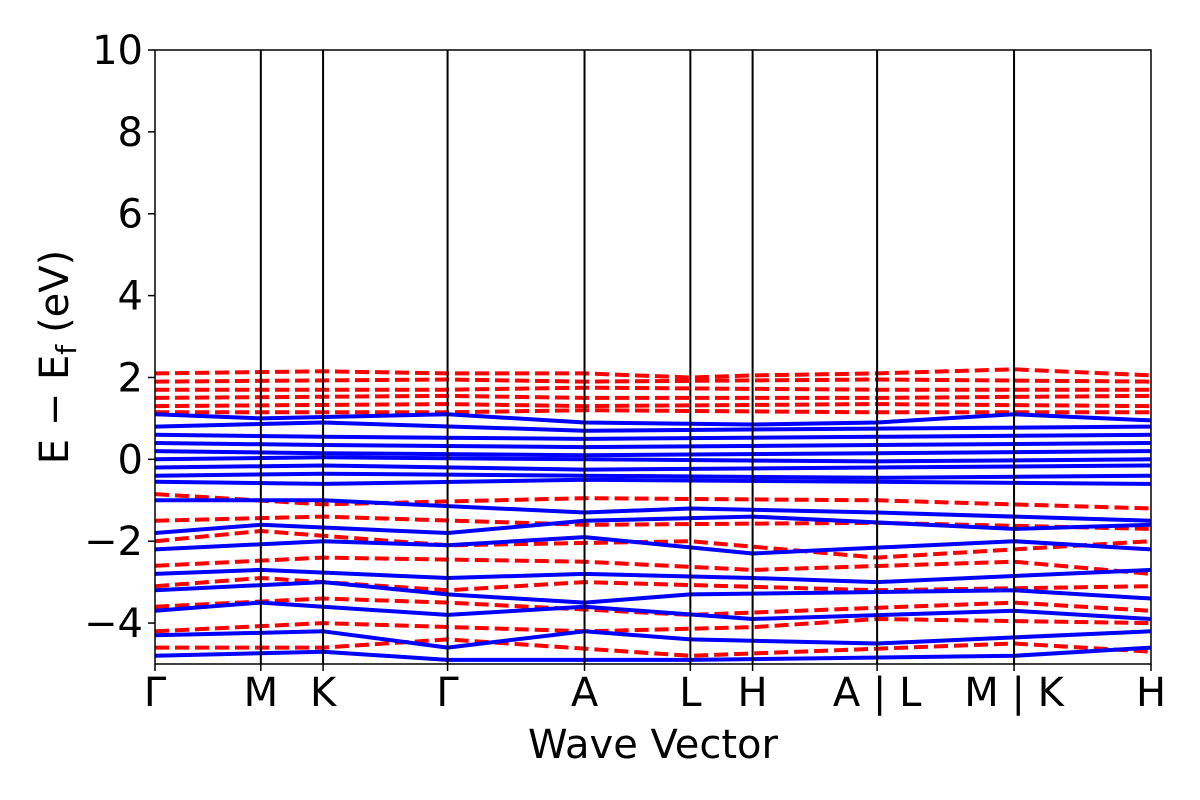 The image size is (1200, 800). What do you see at coordinates (1014, 693) in the screenshot?
I see `x-tick-label: M | K` at bounding box center [1014, 693].